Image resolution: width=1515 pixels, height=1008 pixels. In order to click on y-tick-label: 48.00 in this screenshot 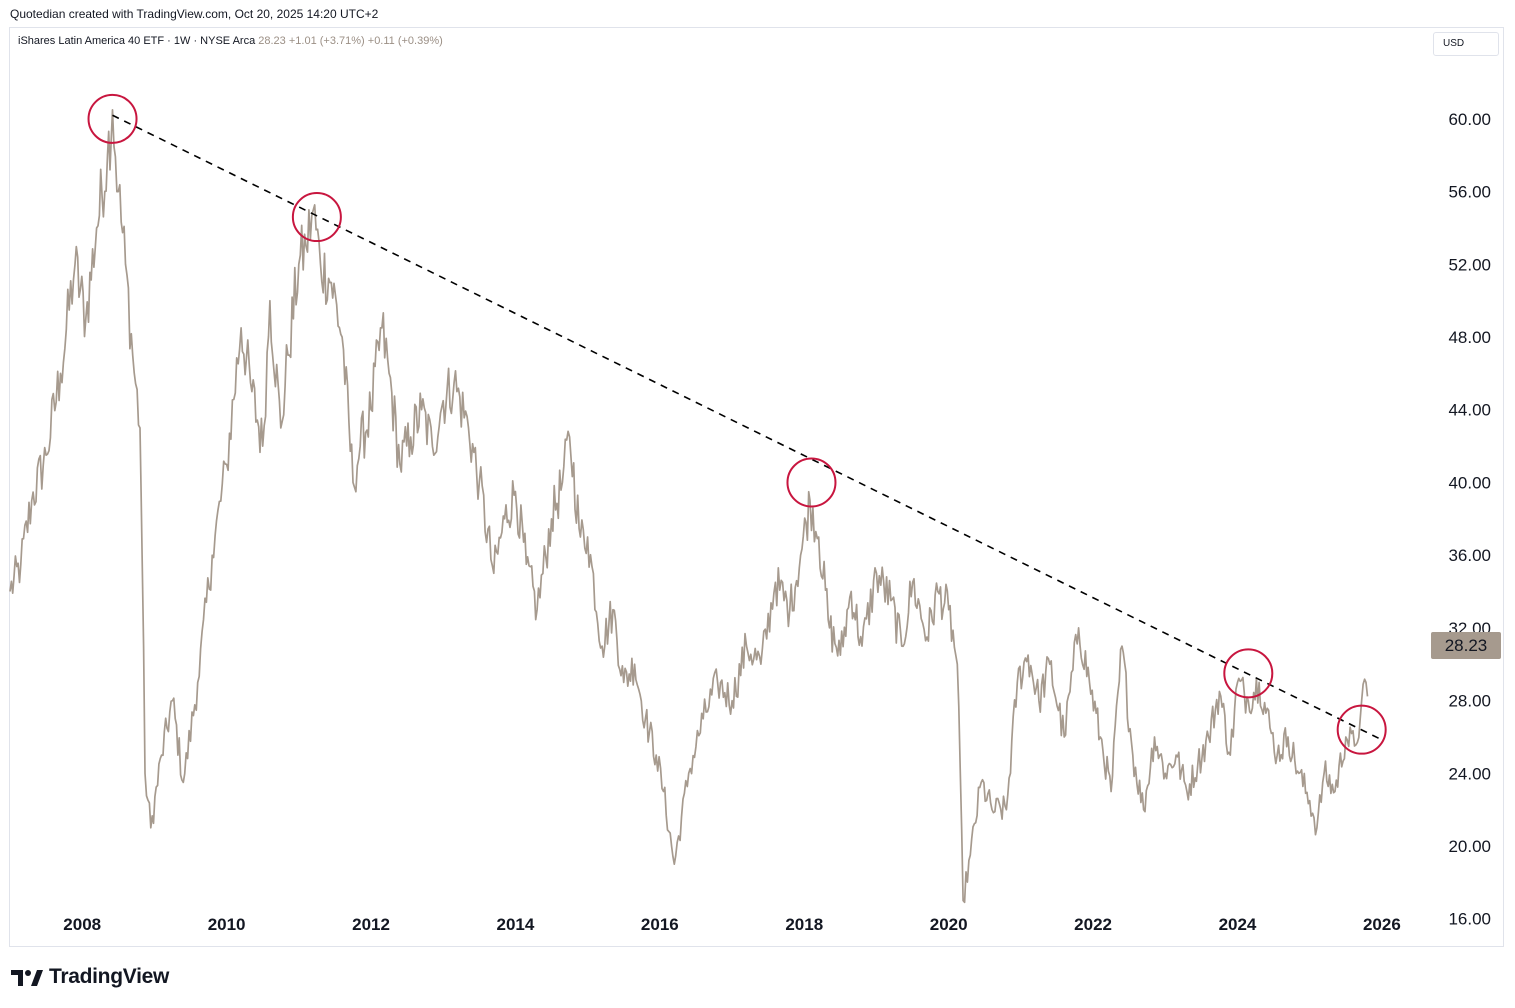, I will do `click(1469, 337)`.